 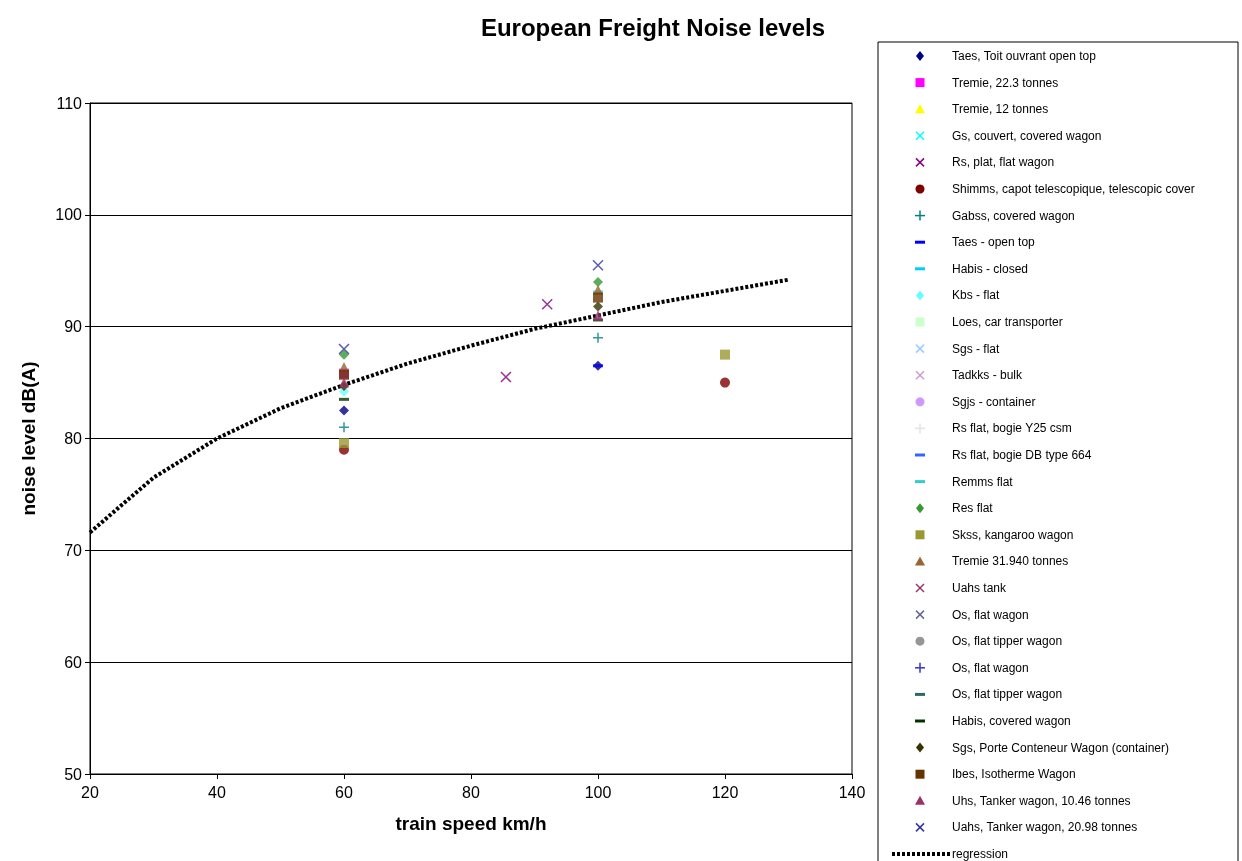 I want to click on y-tick-label: 100, so click(x=69, y=215).